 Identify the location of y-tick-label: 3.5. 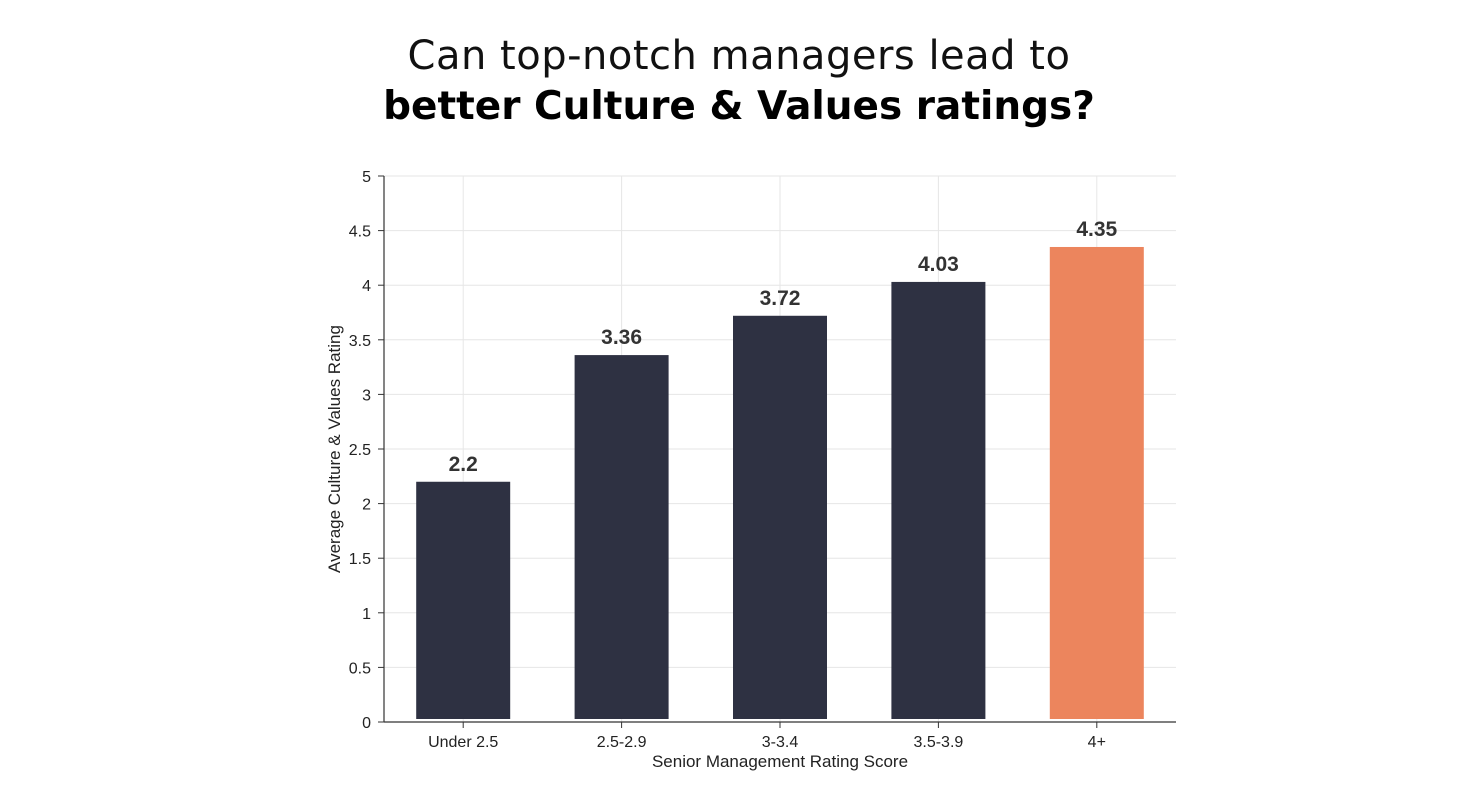
(360, 341).